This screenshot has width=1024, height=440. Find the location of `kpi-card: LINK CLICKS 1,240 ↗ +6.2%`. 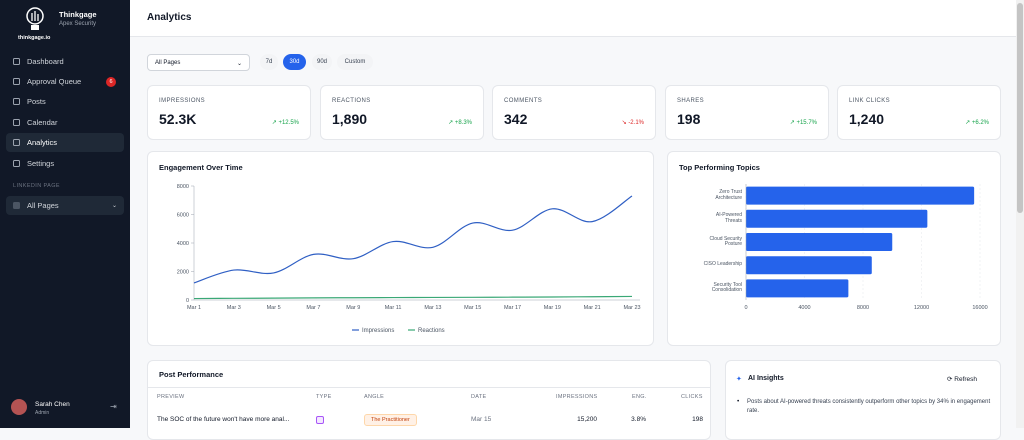

kpi-card: LINK CLICKS 1,240 ↗ +6.2% is located at coordinates (919, 112).